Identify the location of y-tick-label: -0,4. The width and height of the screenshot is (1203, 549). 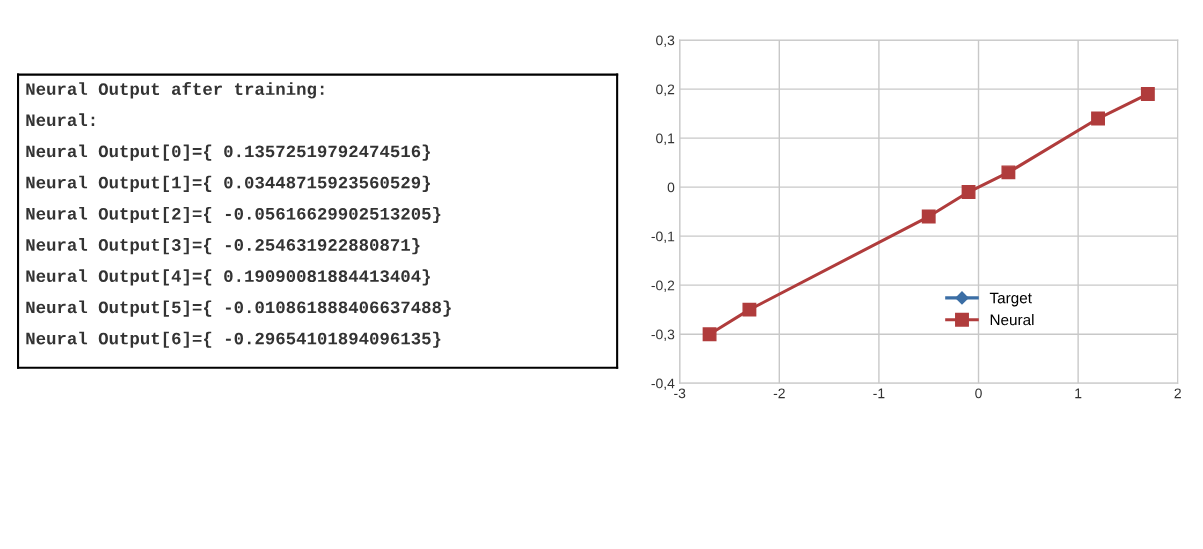
(663, 384).